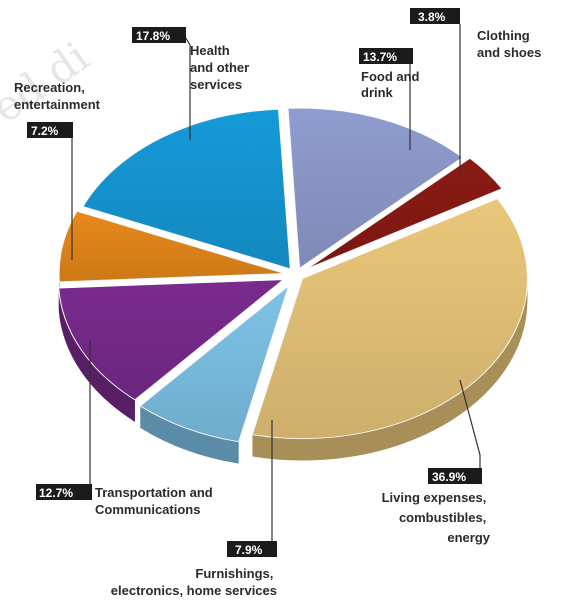 Image resolution: width=571 pixels, height=601 pixels. I want to click on pct-furnishings: 7.9%, so click(249, 550).